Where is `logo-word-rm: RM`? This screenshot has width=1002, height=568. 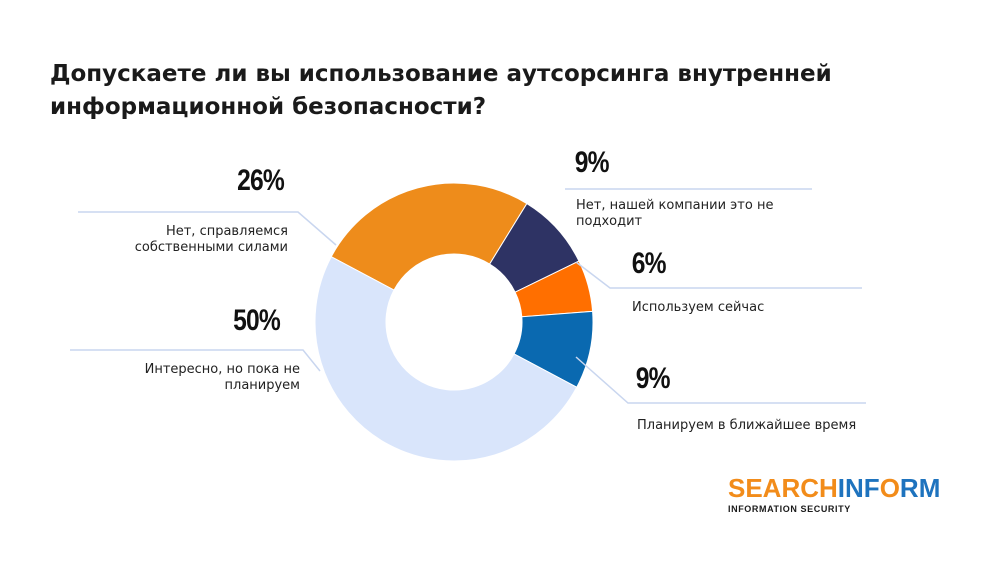 logo-word-rm: RM is located at coordinates (920, 488).